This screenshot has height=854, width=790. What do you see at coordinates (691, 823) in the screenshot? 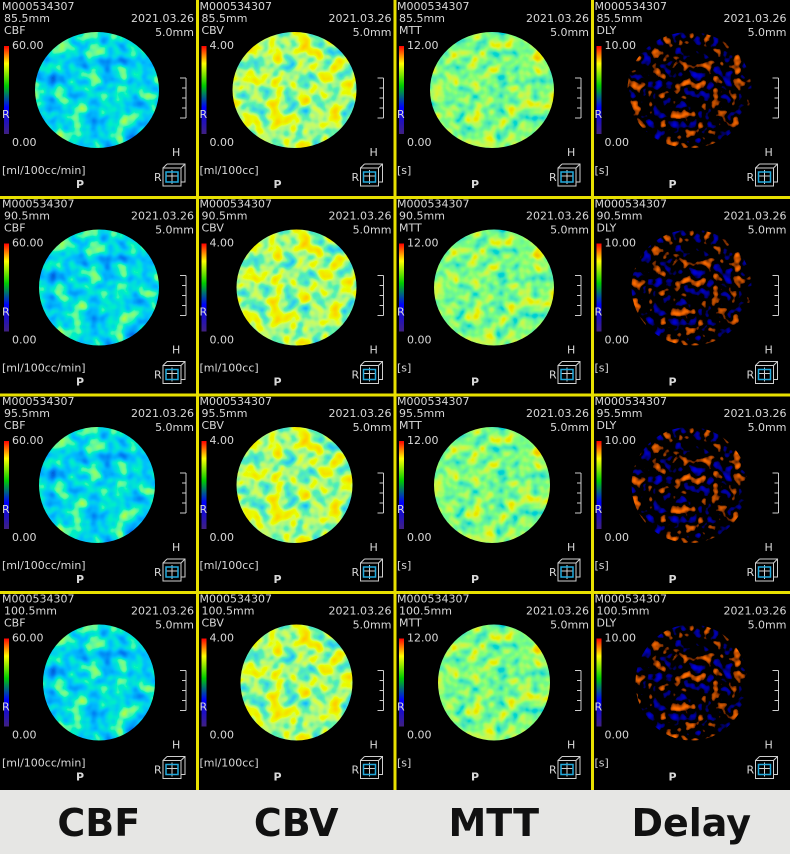
I see `column-label: Delay` at bounding box center [691, 823].